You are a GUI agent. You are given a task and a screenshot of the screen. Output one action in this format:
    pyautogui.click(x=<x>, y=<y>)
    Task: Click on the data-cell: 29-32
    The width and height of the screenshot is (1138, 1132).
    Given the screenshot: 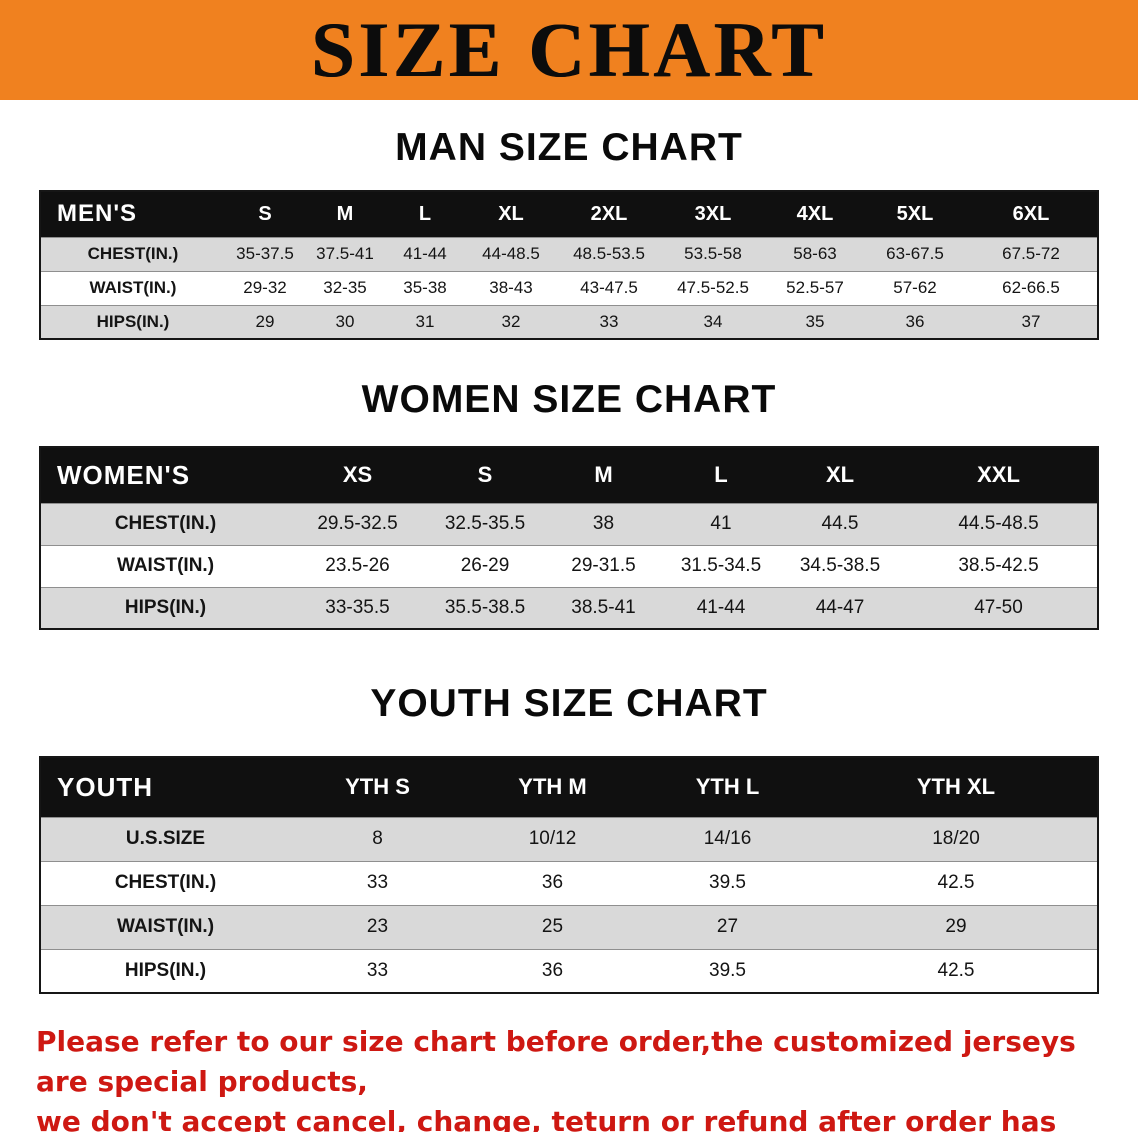 What is the action you would take?
    pyautogui.click(x=265, y=287)
    